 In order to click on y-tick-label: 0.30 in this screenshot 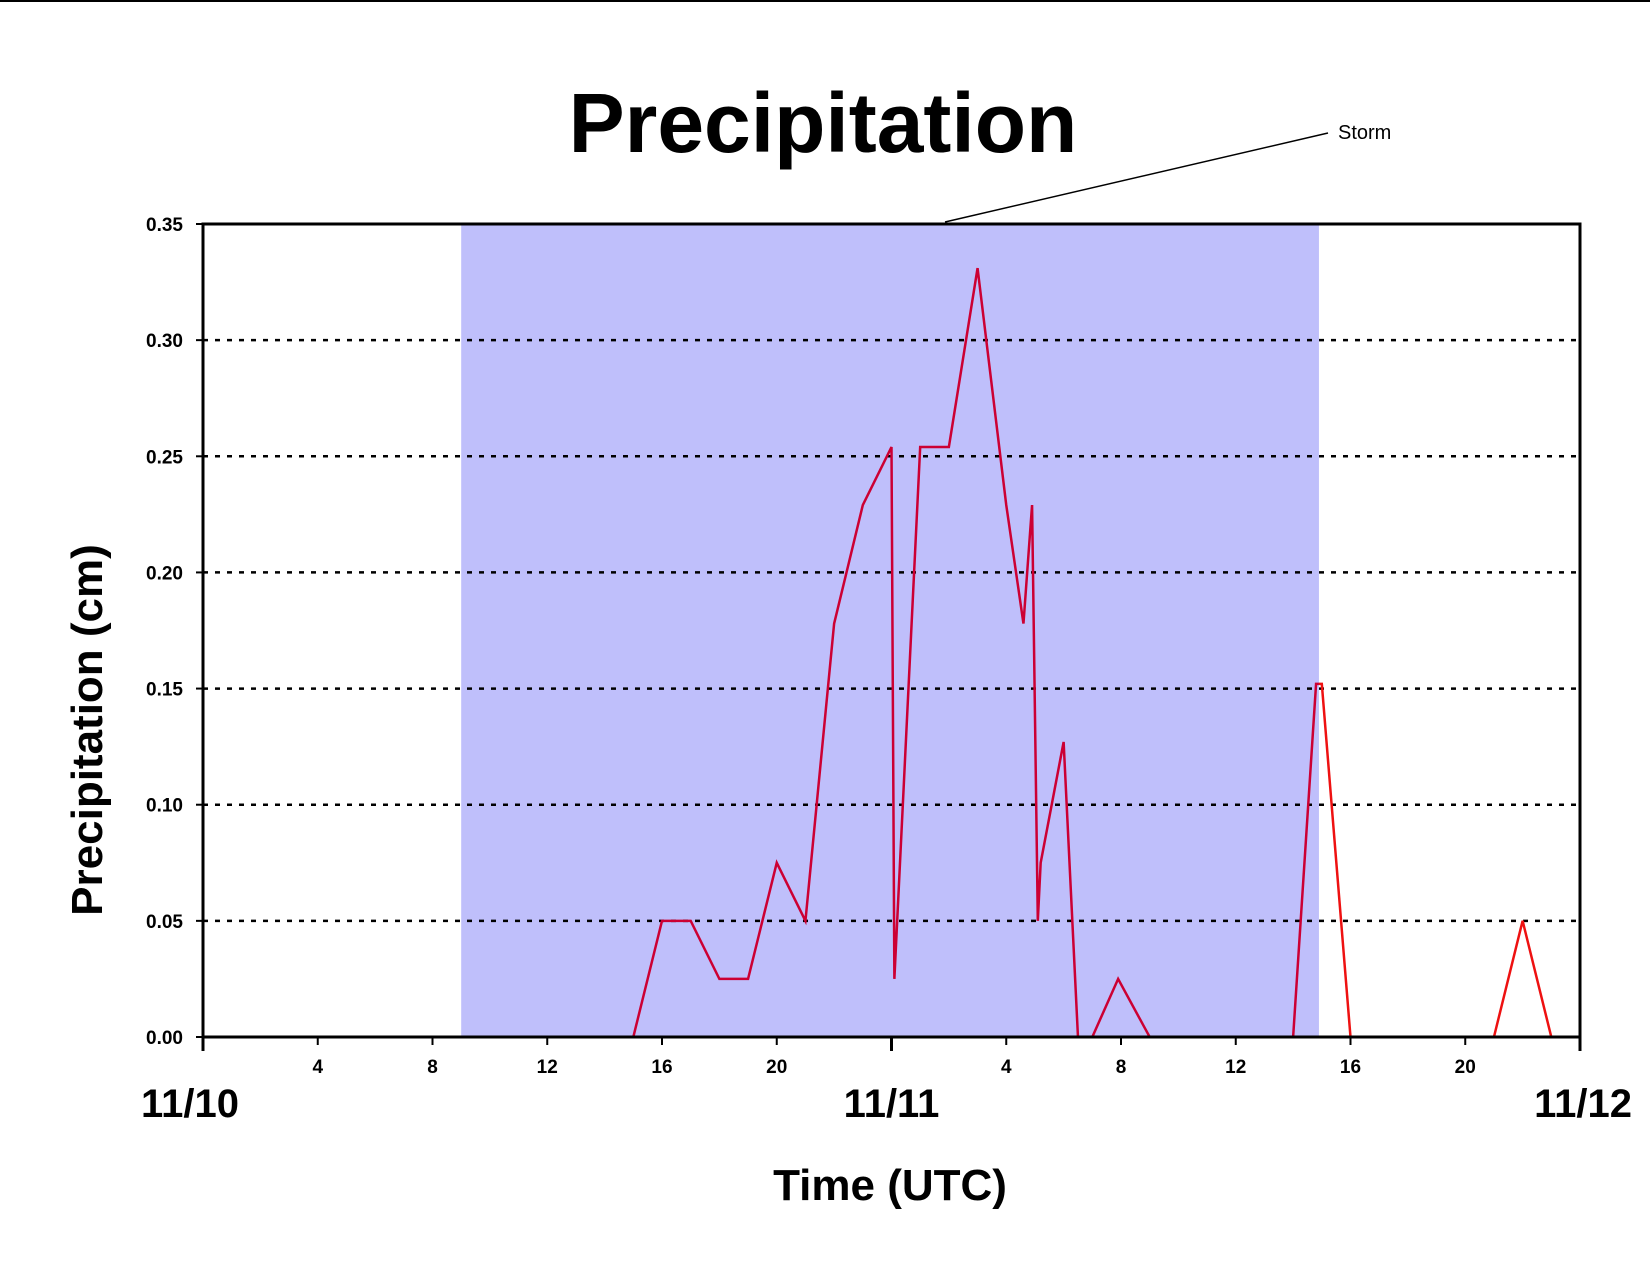, I will do `click(164, 341)`.